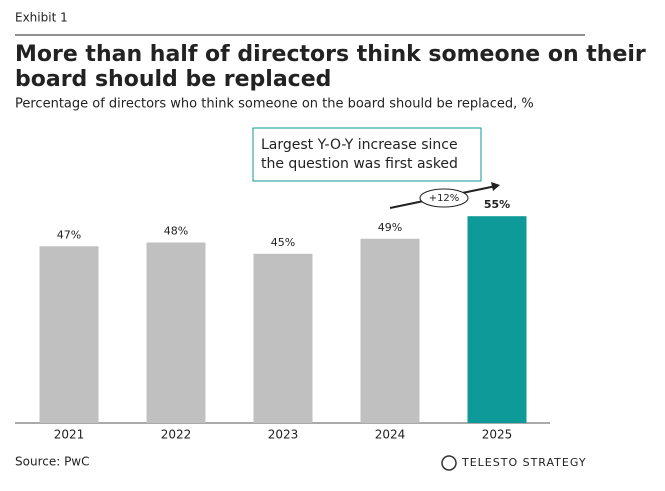  I want to click on annotation-line: the question was first asked, so click(359, 164).